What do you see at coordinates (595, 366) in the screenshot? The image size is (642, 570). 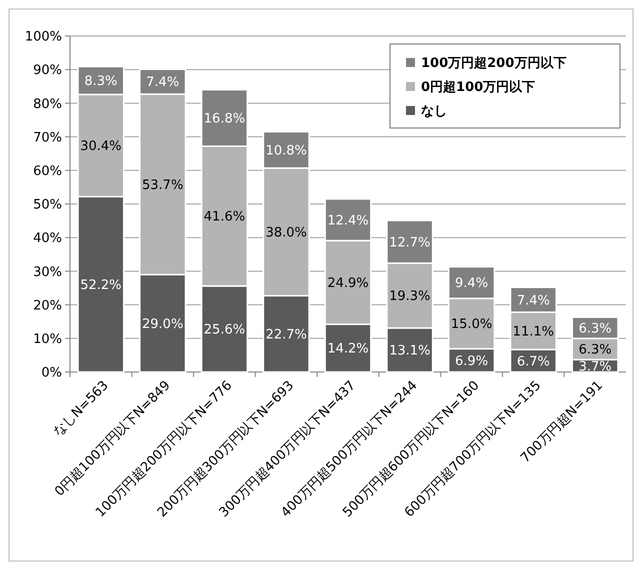 I see `data-label: 3.7%` at bounding box center [595, 366].